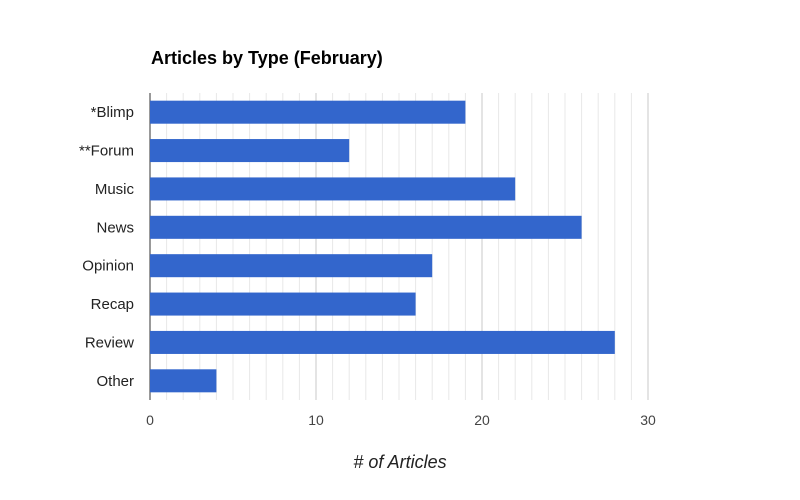 This screenshot has width=800, height=500. Describe the element at coordinates (267, 58) in the screenshot. I see `chart-title: Articles by Type (February)` at that location.